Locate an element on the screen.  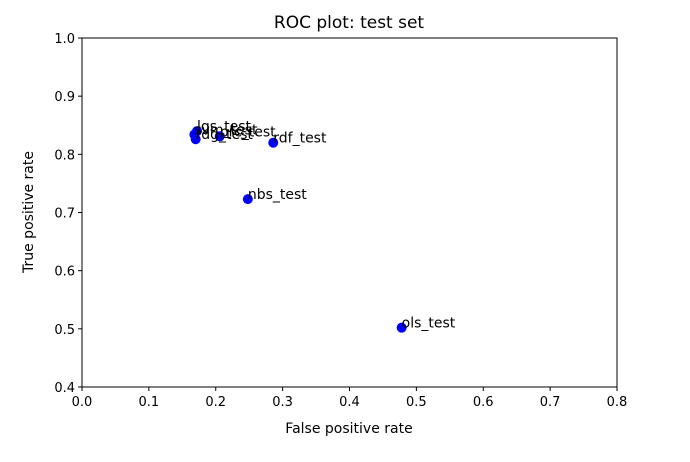
y-tick-label: 0.4 is located at coordinates (64, 388).